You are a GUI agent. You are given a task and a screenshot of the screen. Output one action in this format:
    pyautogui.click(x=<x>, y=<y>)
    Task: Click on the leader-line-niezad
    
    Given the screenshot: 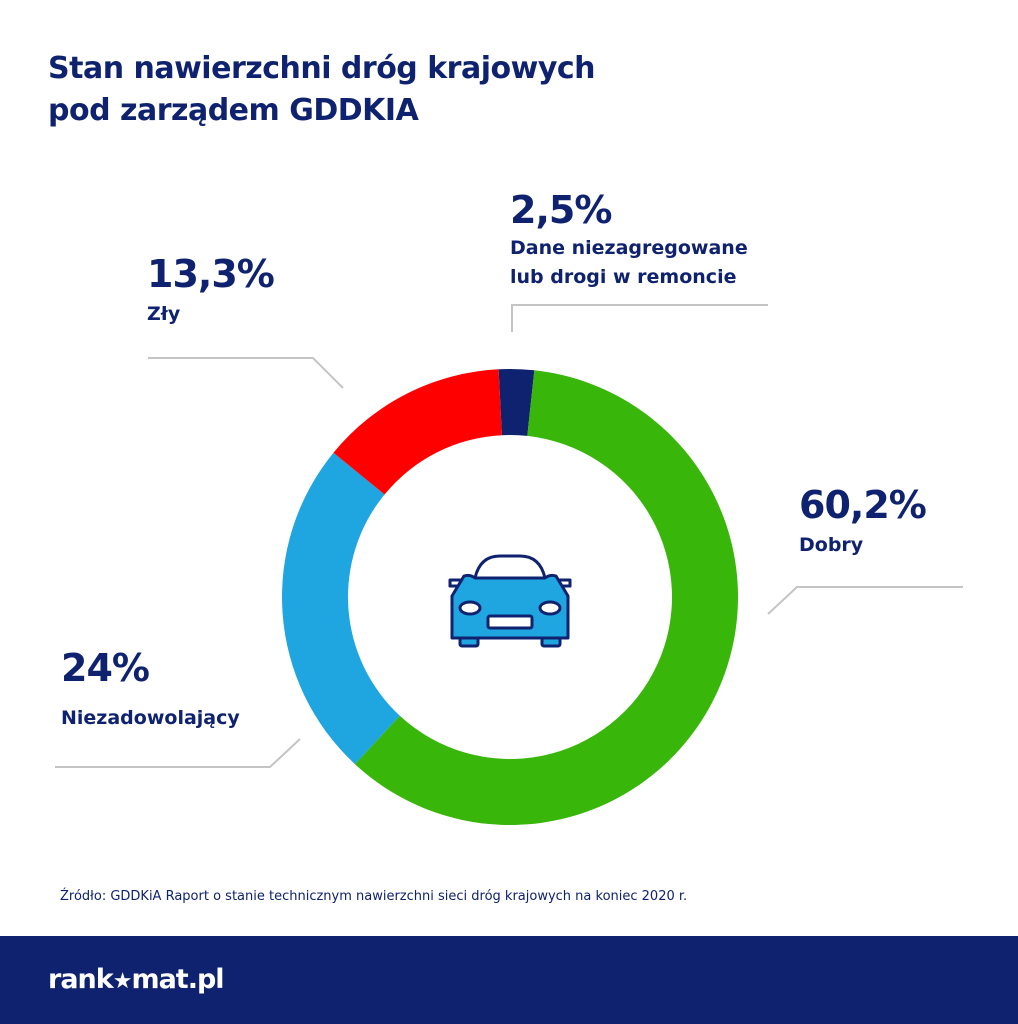 What is the action you would take?
    pyautogui.click(x=178, y=753)
    